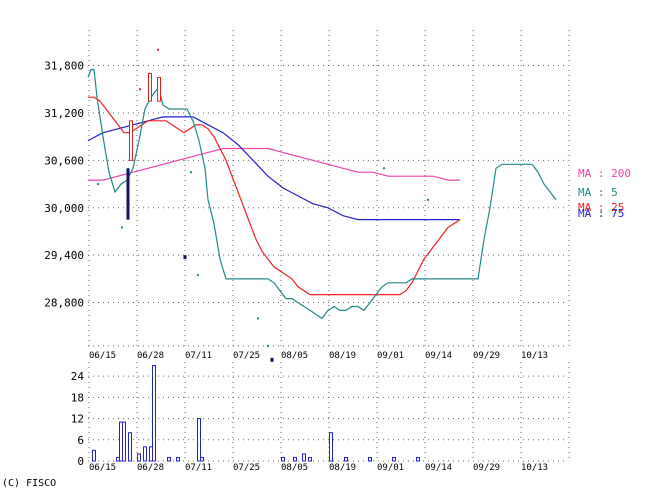  I want to click on line-ma75, so click(273, 168).